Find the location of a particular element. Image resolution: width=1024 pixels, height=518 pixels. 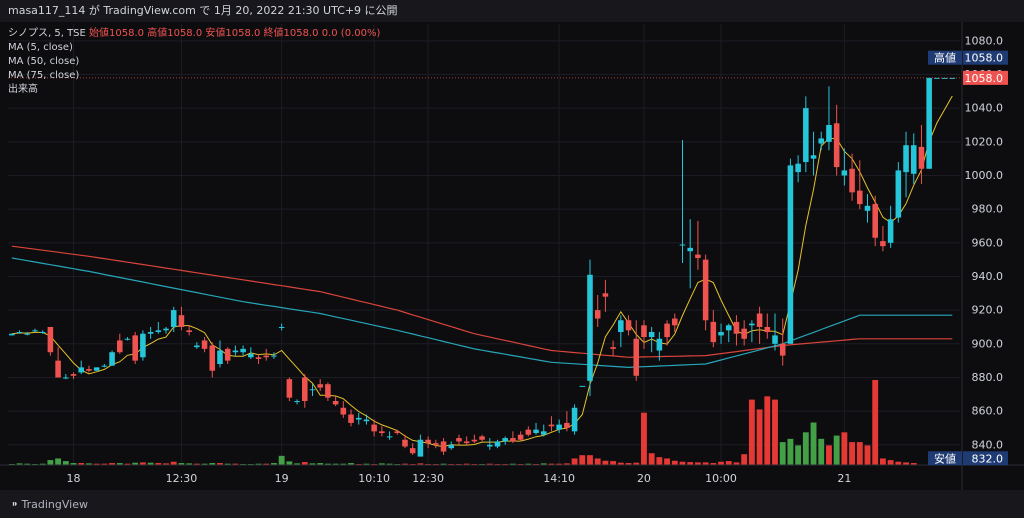

ma75-legend: MA (75, close) is located at coordinates (44, 75).